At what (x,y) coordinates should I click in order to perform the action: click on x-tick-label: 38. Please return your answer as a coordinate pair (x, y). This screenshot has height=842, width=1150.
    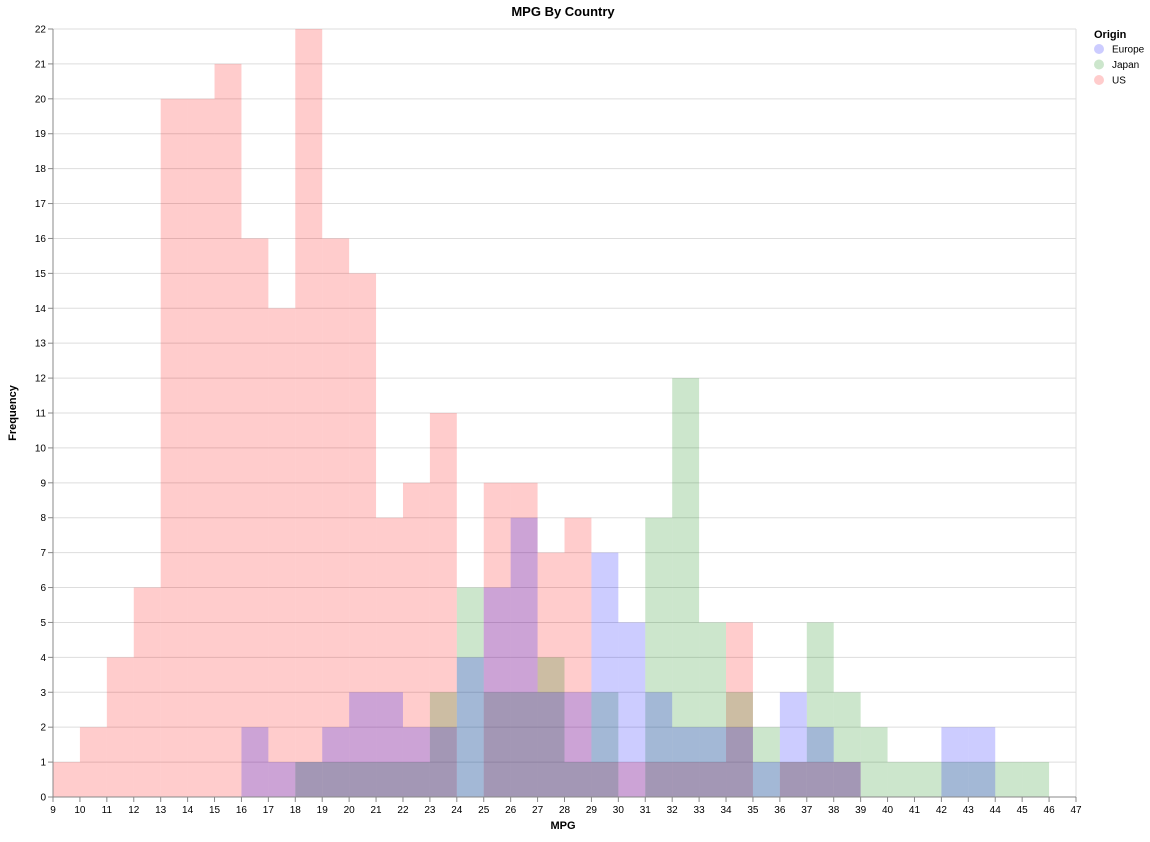
    Looking at the image, I should click on (834, 810).